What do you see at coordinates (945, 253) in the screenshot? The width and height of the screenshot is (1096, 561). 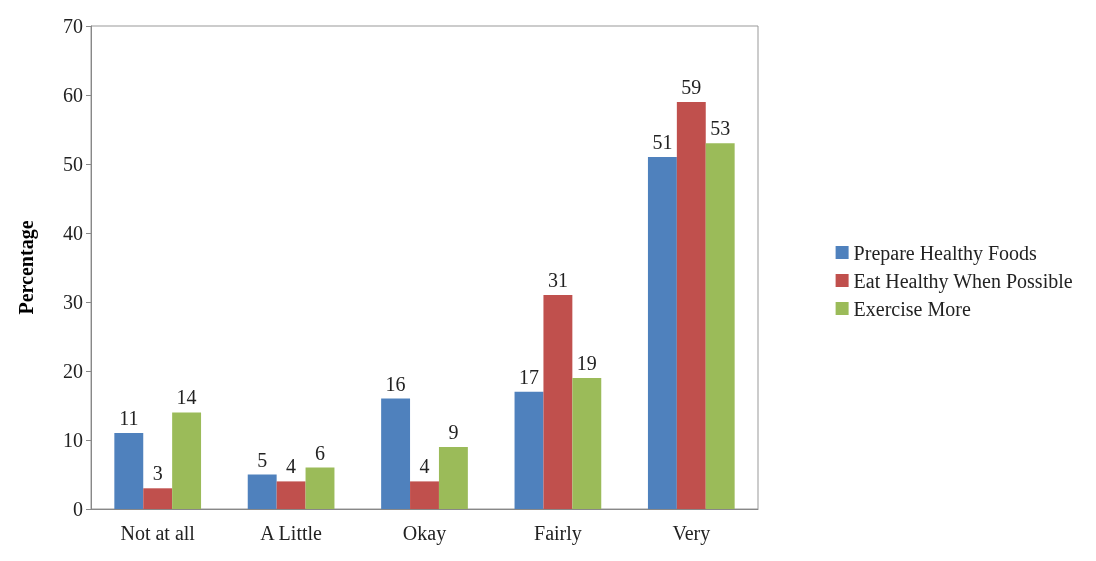 I see `legend-label: Prepare Healthy Foods` at bounding box center [945, 253].